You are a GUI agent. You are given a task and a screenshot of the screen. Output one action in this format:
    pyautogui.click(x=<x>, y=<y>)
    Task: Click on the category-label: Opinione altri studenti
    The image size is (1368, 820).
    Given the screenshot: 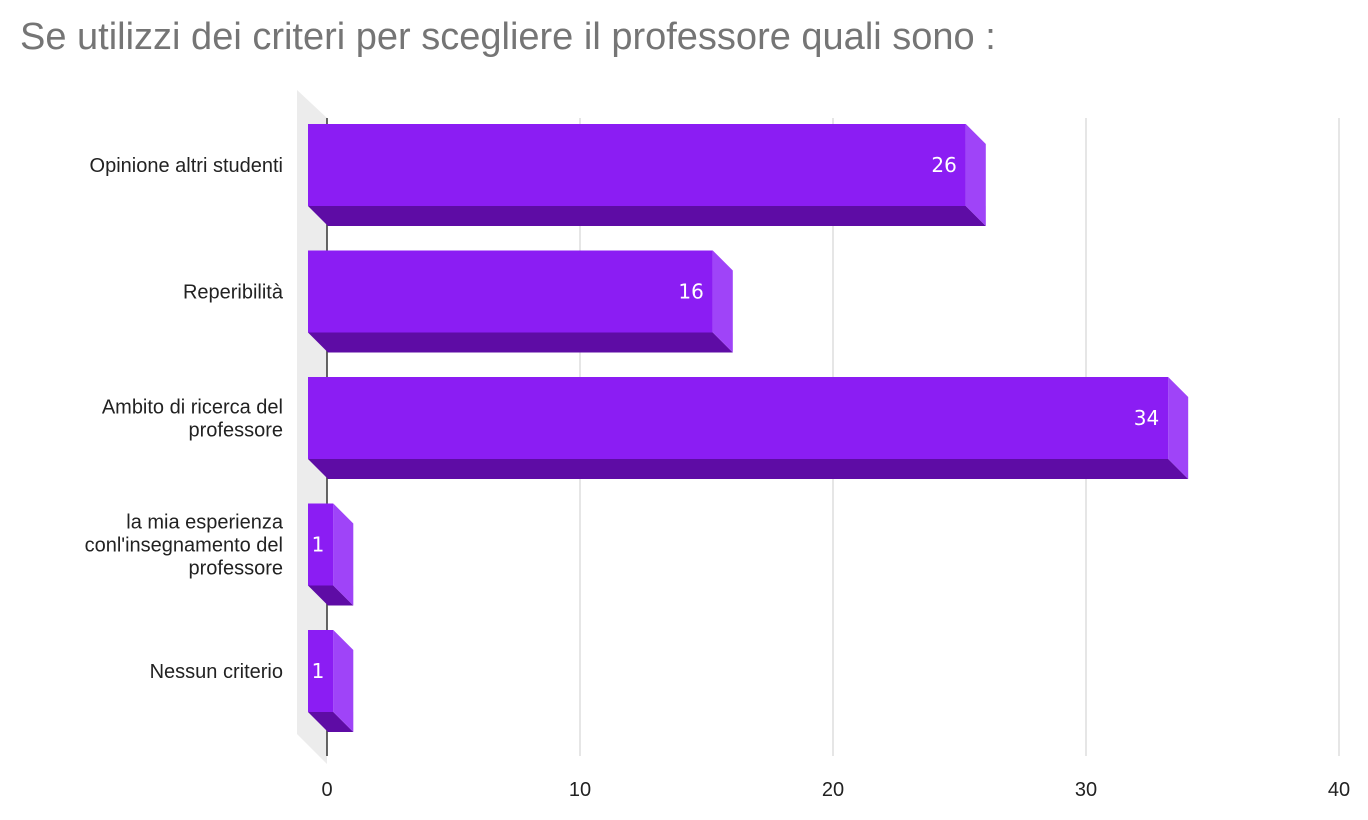 What is the action you would take?
    pyautogui.click(x=186, y=166)
    